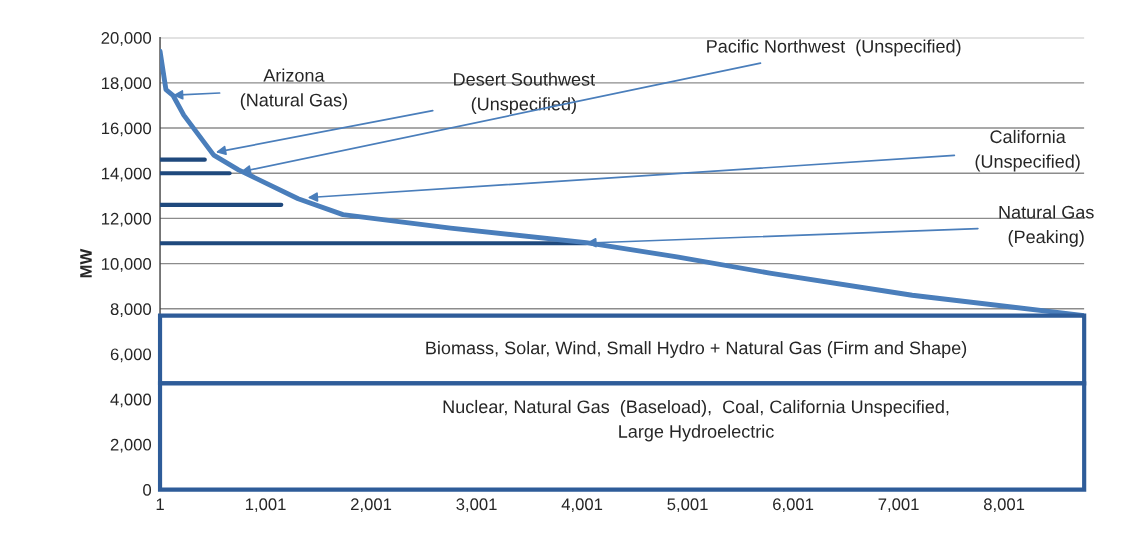 The width and height of the screenshot is (1127, 538). I want to click on x-tick-label: 7,001, so click(898, 505).